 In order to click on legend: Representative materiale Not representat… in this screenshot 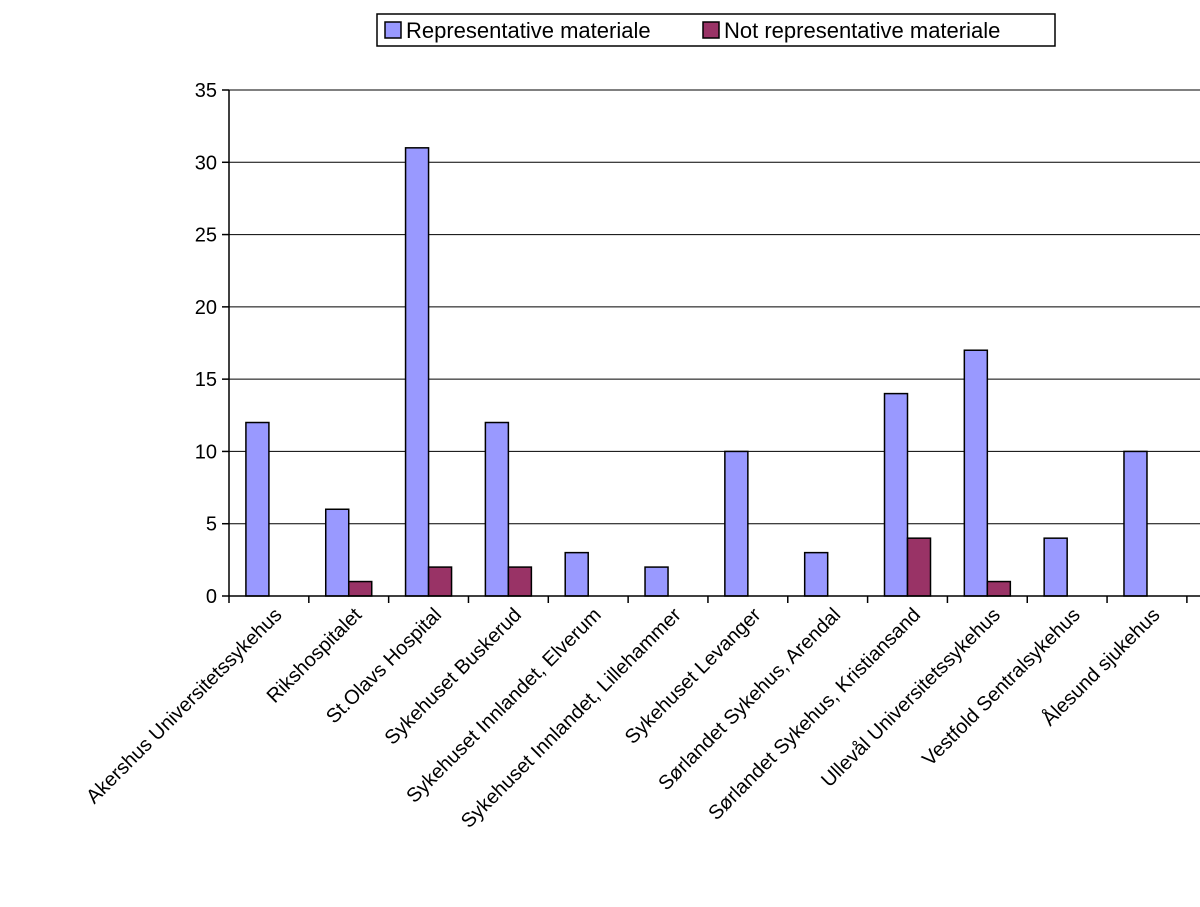, I will do `click(716, 30)`.